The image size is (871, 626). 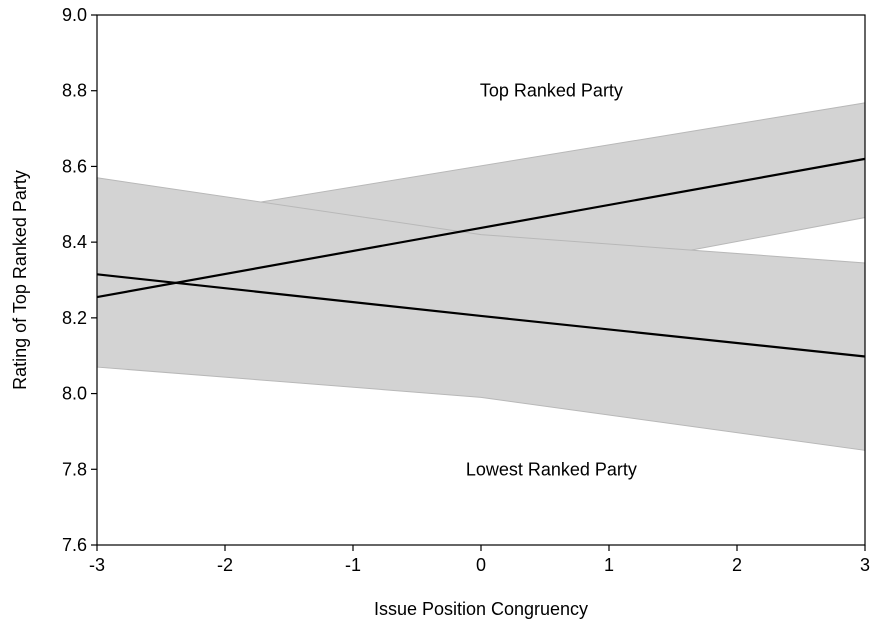 What do you see at coordinates (74, 166) in the screenshot?
I see `y-tick-label: 8.6` at bounding box center [74, 166].